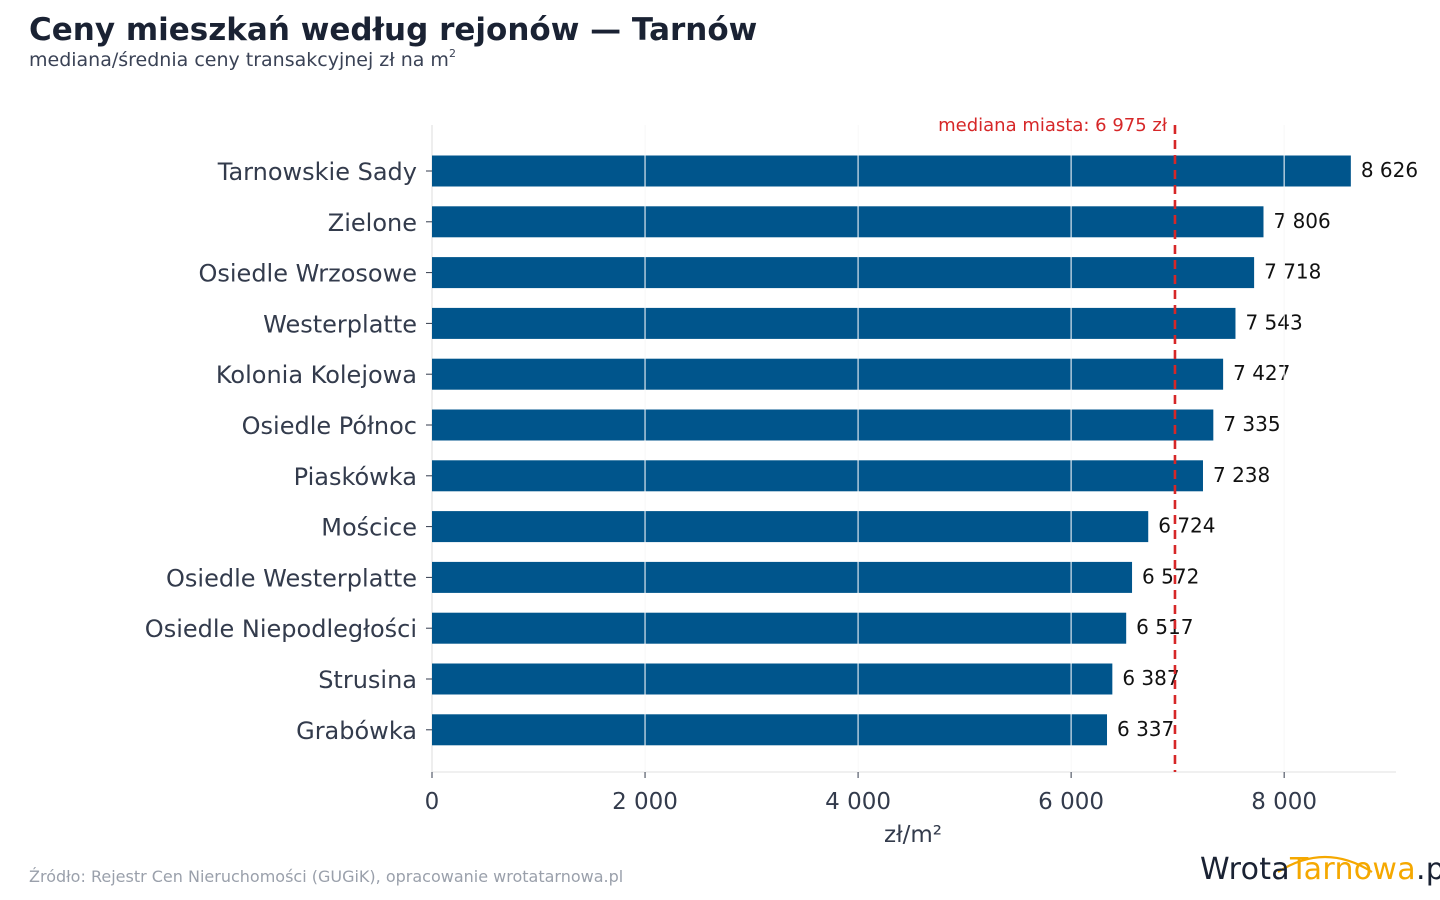 The image size is (1440, 900). What do you see at coordinates (432, 802) in the screenshot?
I see `x-tick-label: 0` at bounding box center [432, 802].